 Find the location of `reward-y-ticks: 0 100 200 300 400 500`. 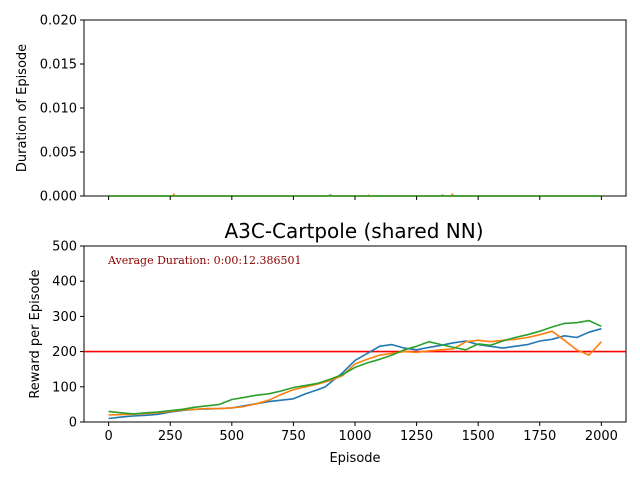

reward-y-ticks: 0 100 200 300 400 500 is located at coordinates (68, 335).